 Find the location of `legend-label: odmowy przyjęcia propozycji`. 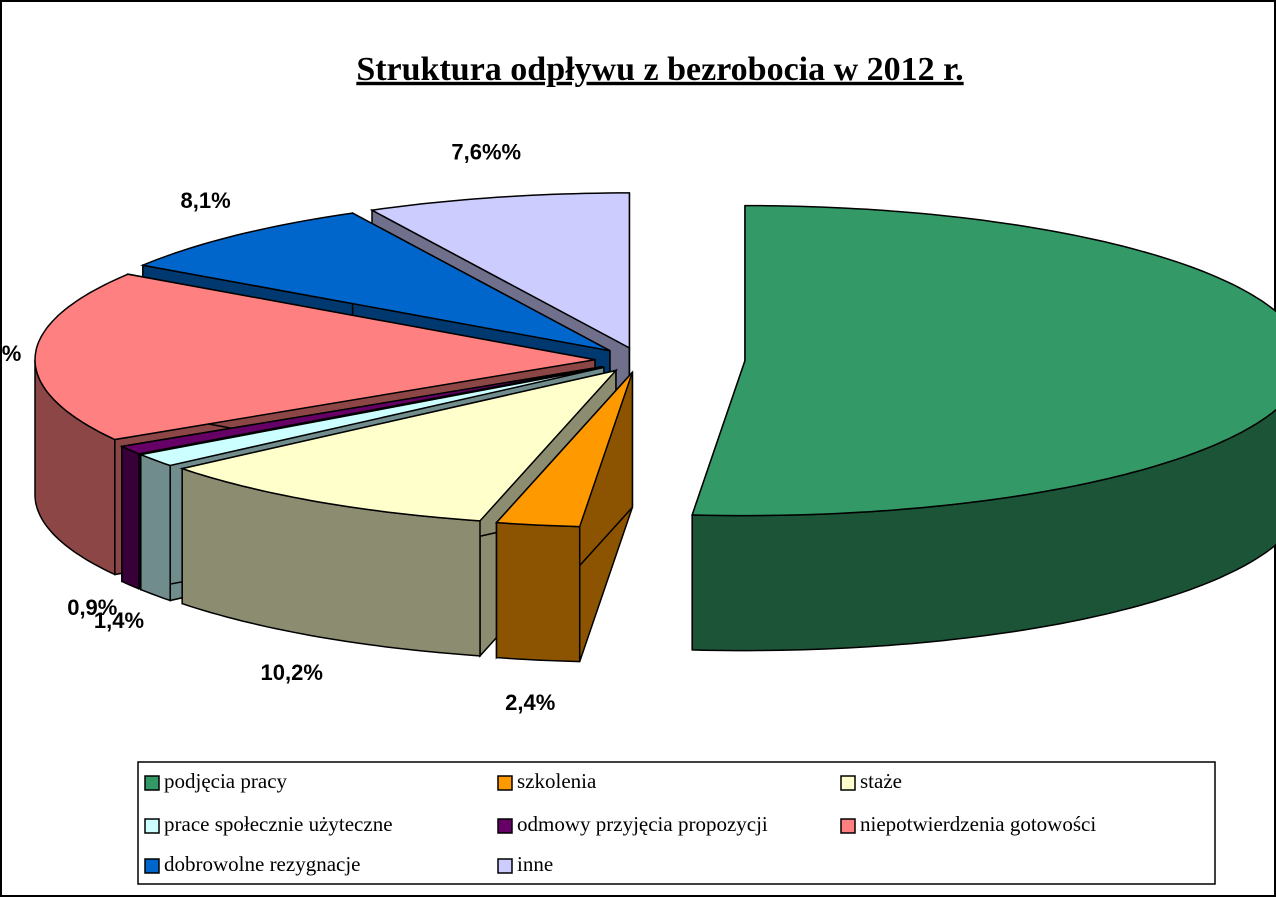

legend-label: odmowy przyjęcia propozycji is located at coordinates (642, 824).